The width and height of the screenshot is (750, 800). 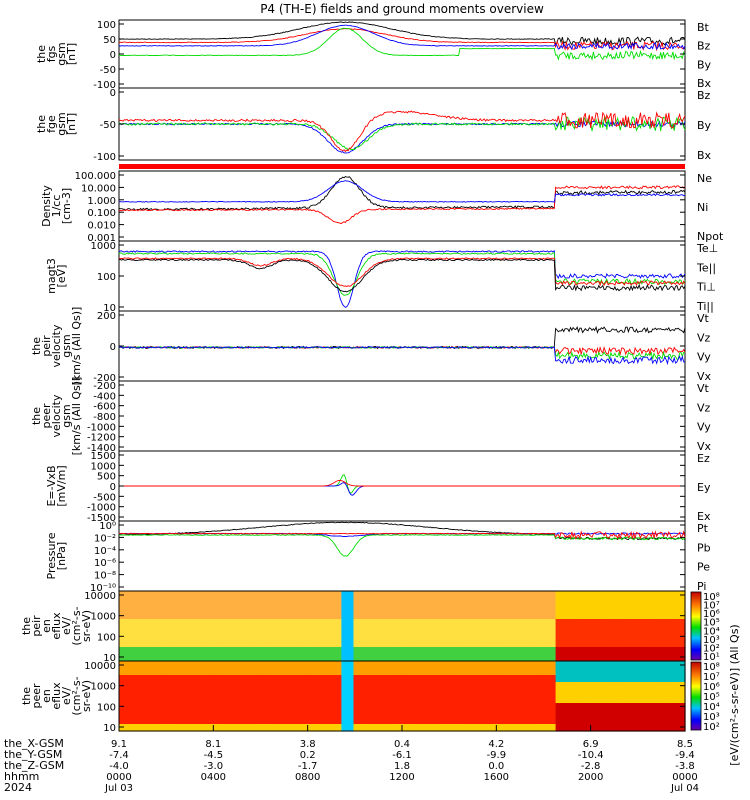 What do you see at coordinates (34, 743) in the screenshot?
I see `x-row-label: the_X-GSM` at bounding box center [34, 743].